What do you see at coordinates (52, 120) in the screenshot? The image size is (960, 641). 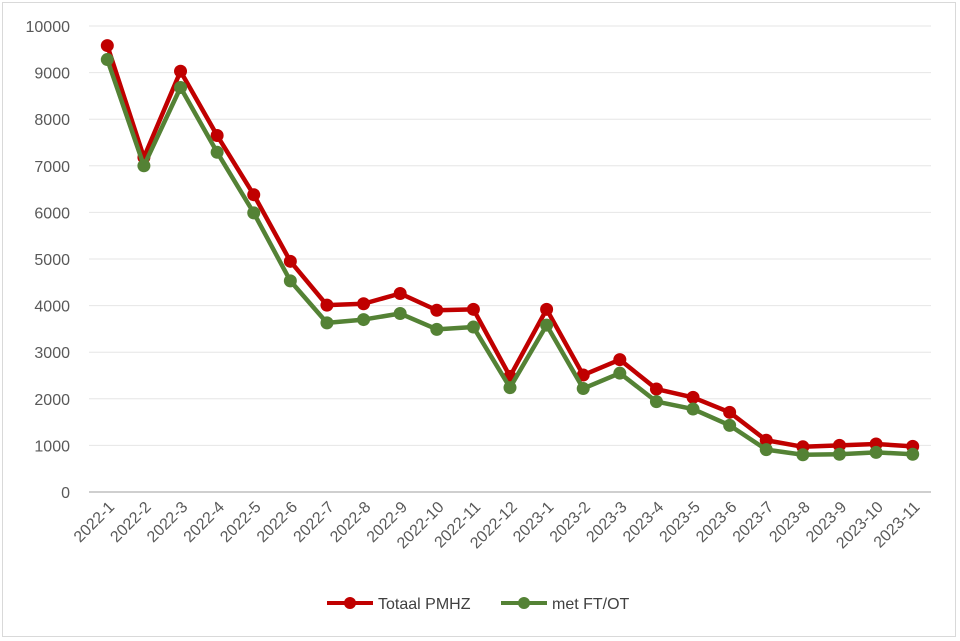 I see `y-tick-label: 8000` at bounding box center [52, 120].